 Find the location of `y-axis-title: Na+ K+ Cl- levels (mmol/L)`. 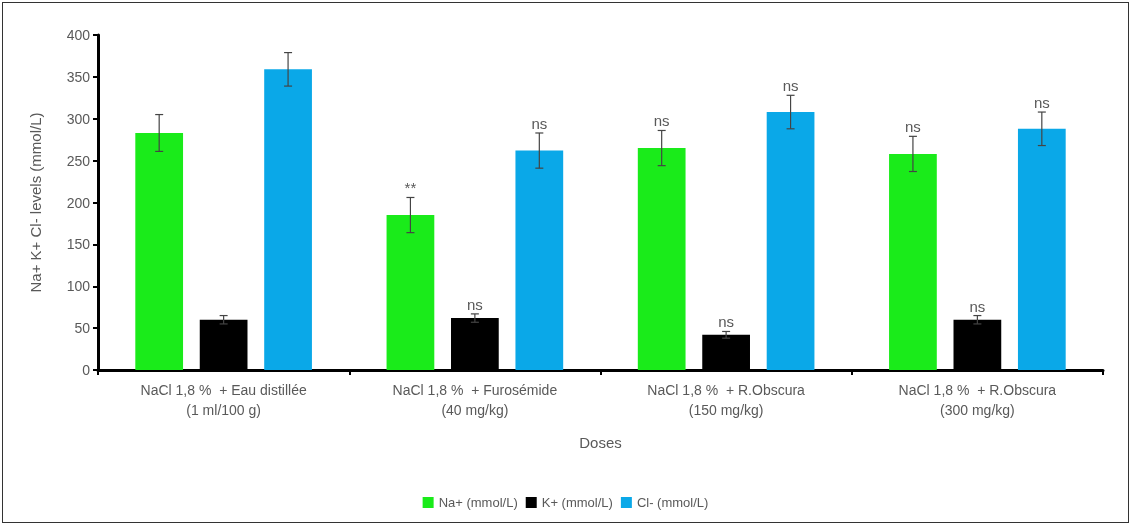

y-axis-title: Na+ K+ Cl- levels (mmol/L) is located at coordinates (35, 202).